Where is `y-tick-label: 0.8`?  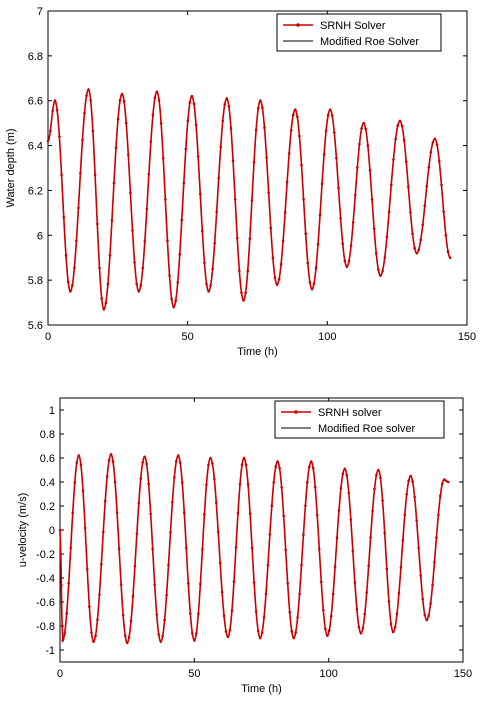
y-tick-label: 0.8 is located at coordinates (47, 435).